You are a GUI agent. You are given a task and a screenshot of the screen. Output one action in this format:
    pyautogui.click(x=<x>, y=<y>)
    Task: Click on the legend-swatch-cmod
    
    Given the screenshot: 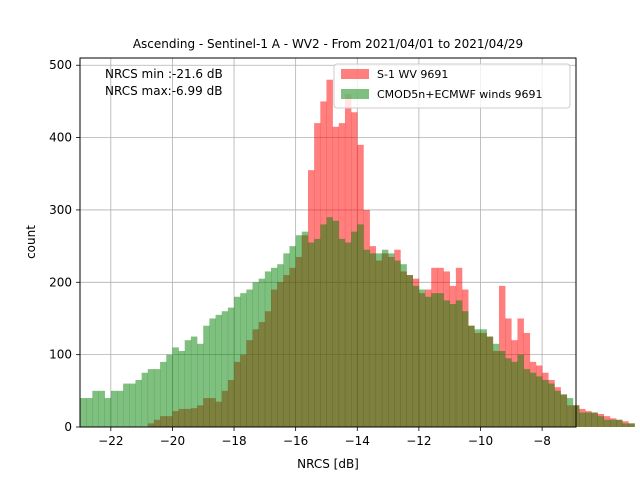 What is the action you would take?
    pyautogui.click(x=355, y=94)
    